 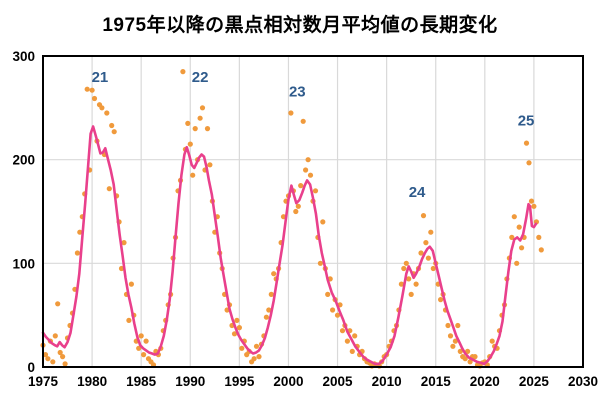 What do you see at coordinates (534, 381) in the screenshot?
I see `x-tick-label: 2025` at bounding box center [534, 381].